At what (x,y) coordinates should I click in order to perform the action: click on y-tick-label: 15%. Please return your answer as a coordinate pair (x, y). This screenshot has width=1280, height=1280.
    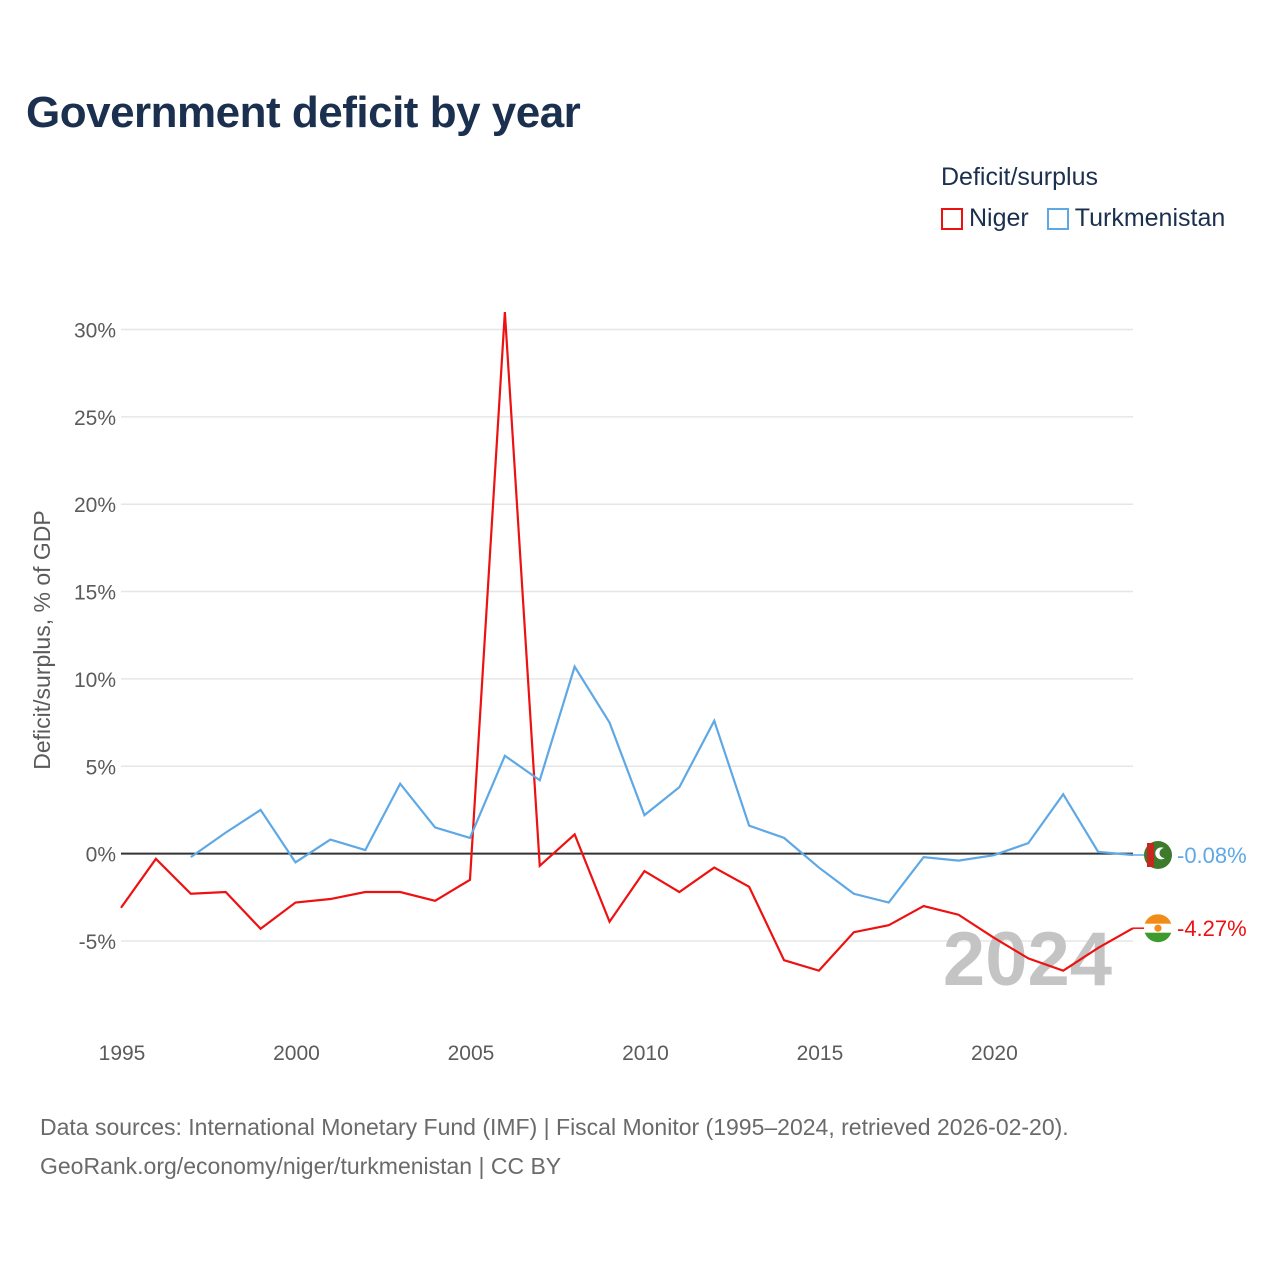
    Looking at the image, I should click on (95, 593).